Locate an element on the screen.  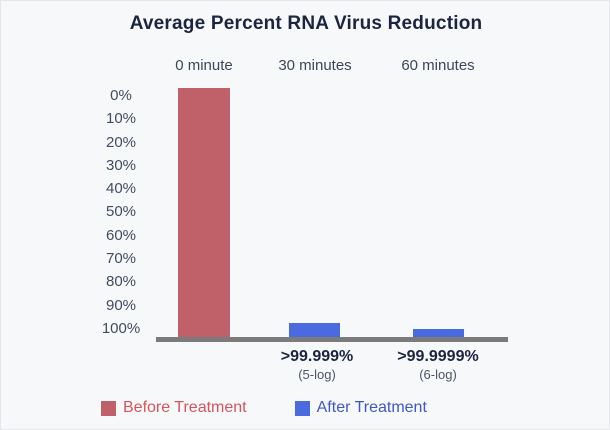
bar-after-treatment-60-minutes is located at coordinates (438, 333).